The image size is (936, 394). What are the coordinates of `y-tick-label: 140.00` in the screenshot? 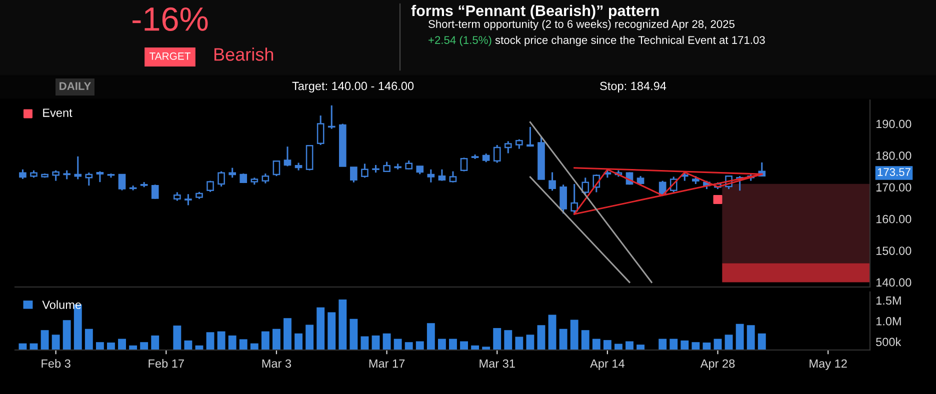 It's located at (894, 282).